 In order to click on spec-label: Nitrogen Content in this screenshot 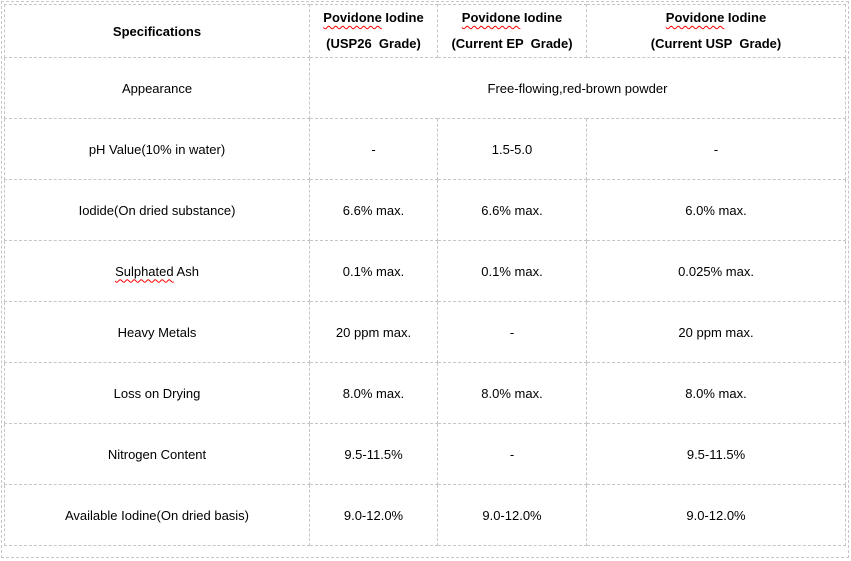, I will do `click(157, 454)`.